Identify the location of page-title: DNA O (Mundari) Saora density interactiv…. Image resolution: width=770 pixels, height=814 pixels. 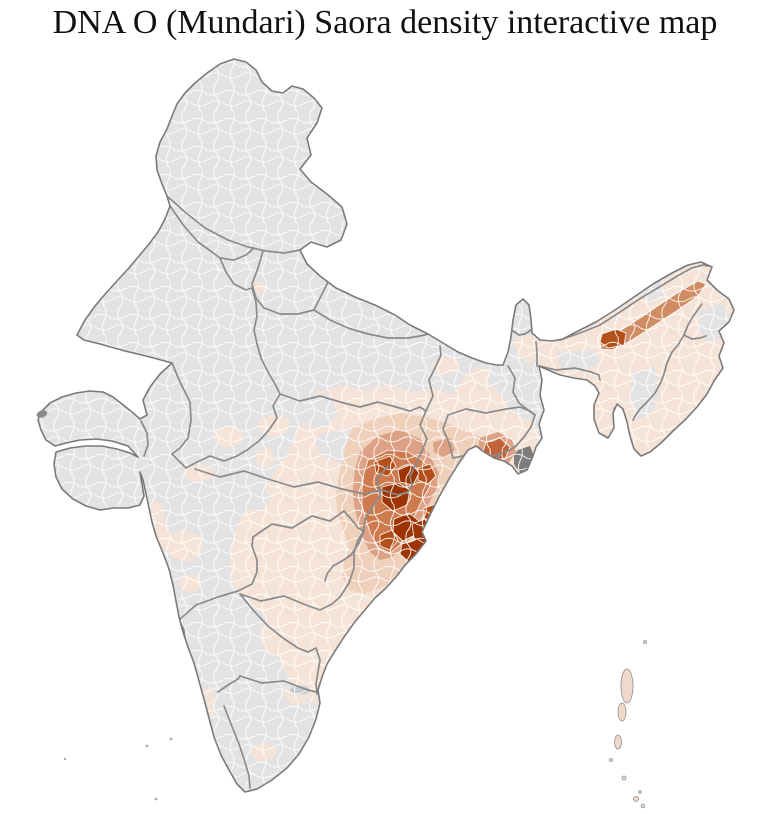
(385, 22).